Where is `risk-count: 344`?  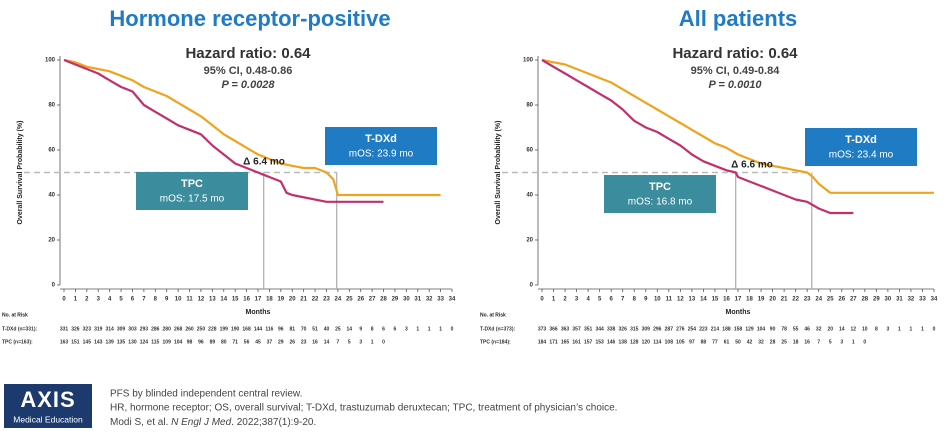 risk-count: 344 is located at coordinates (599, 329).